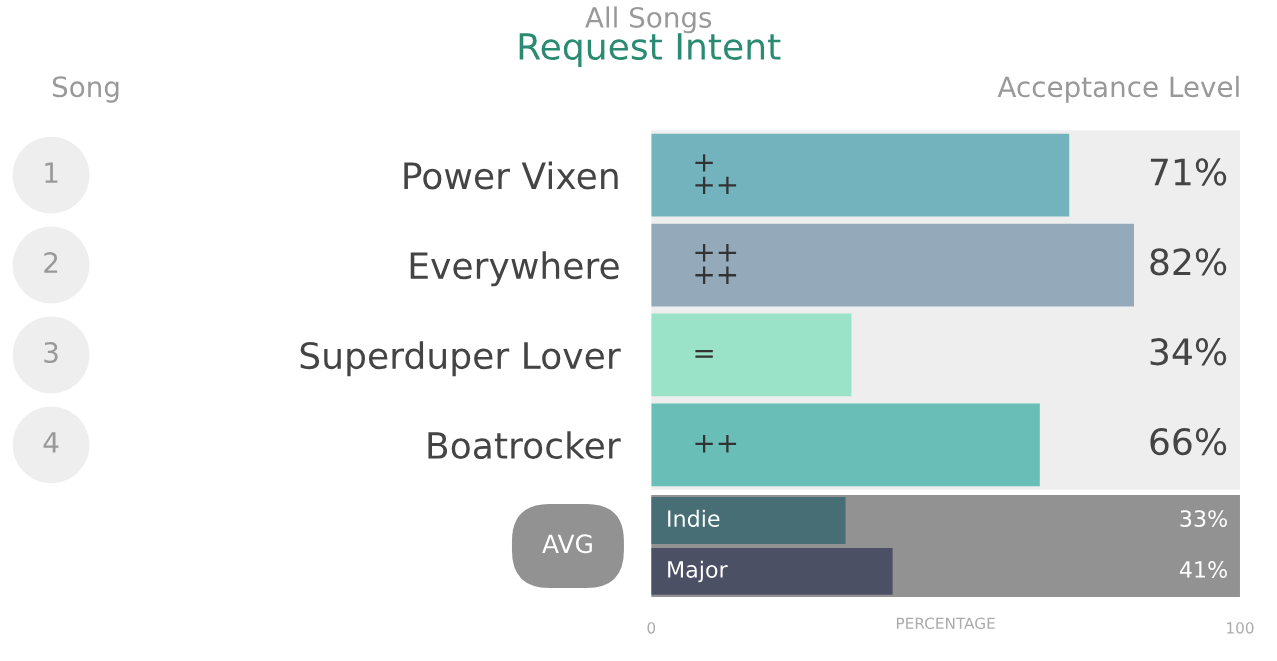  I want to click on x-tick-label: 100, so click(1240, 628).